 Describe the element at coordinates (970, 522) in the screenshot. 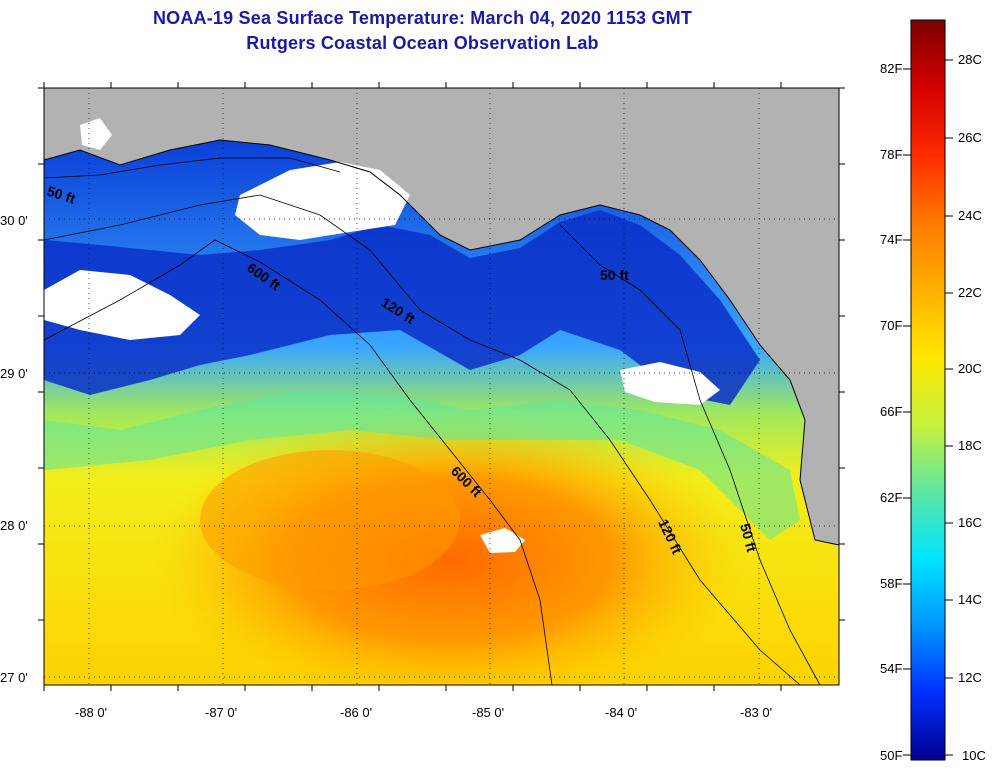

I see `colorbar-label-16C: 16C` at that location.